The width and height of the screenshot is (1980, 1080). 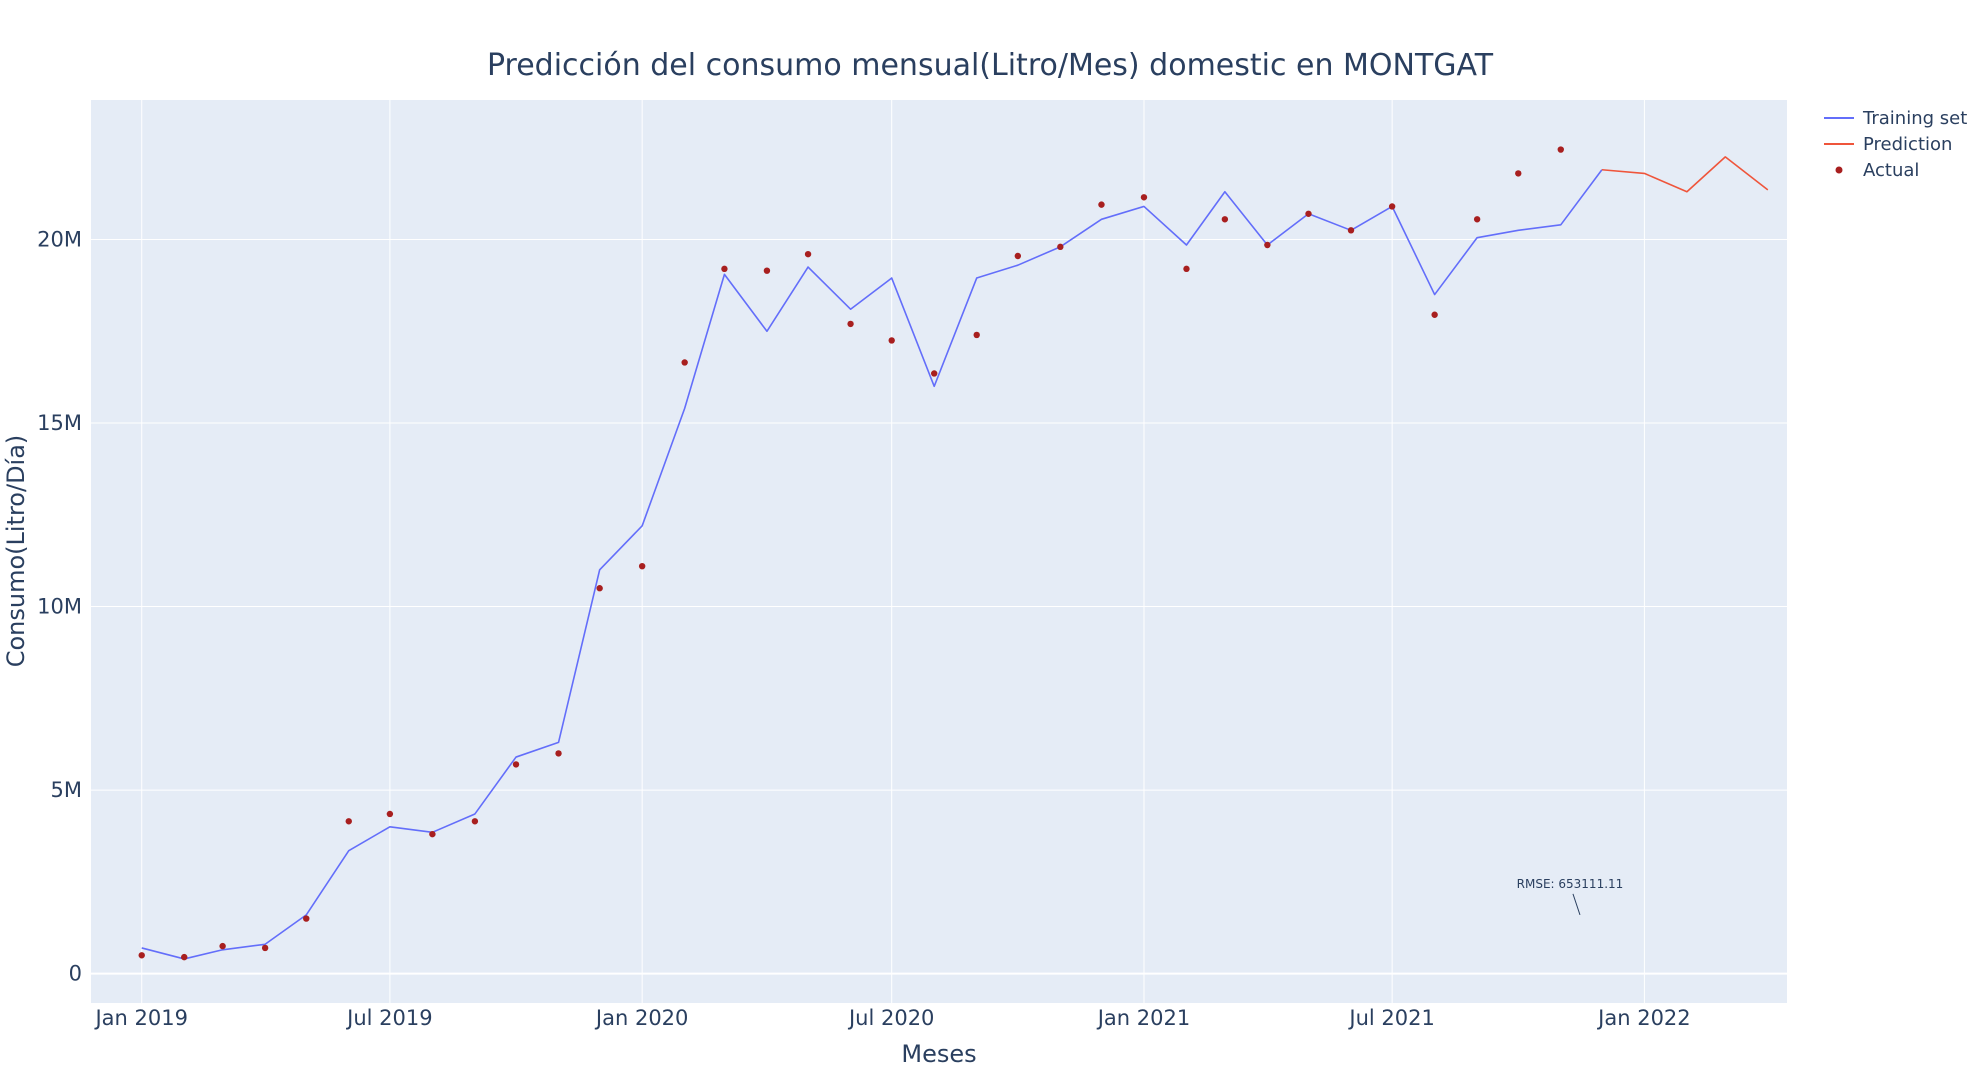 I want to click on x-tick-label: Jan 2022, so click(x=1643, y=1018).